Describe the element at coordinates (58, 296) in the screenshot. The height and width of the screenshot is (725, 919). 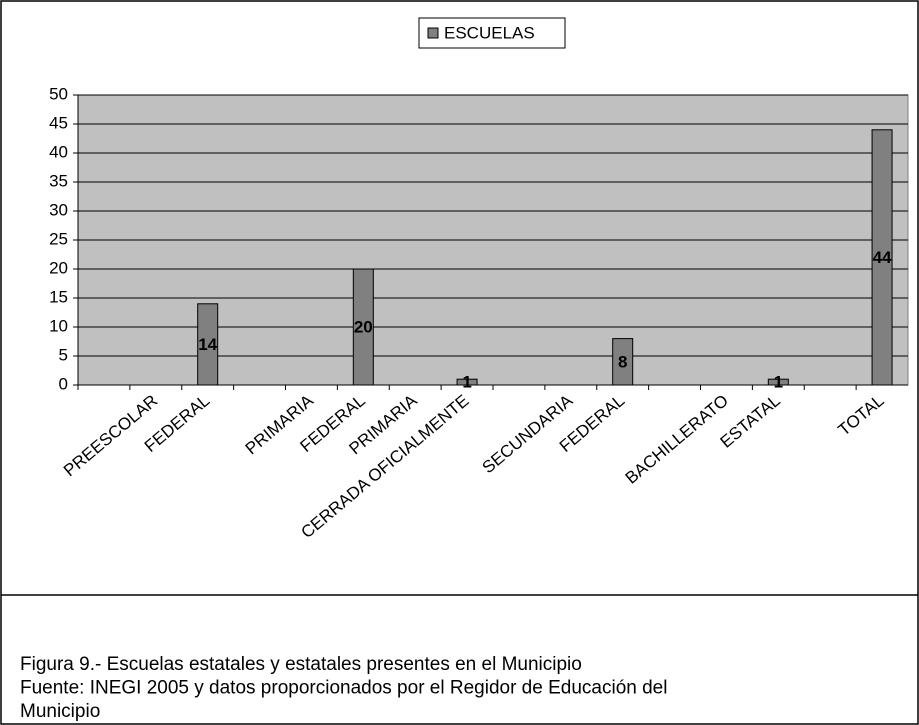
I see `y-tick-label: 15` at that location.